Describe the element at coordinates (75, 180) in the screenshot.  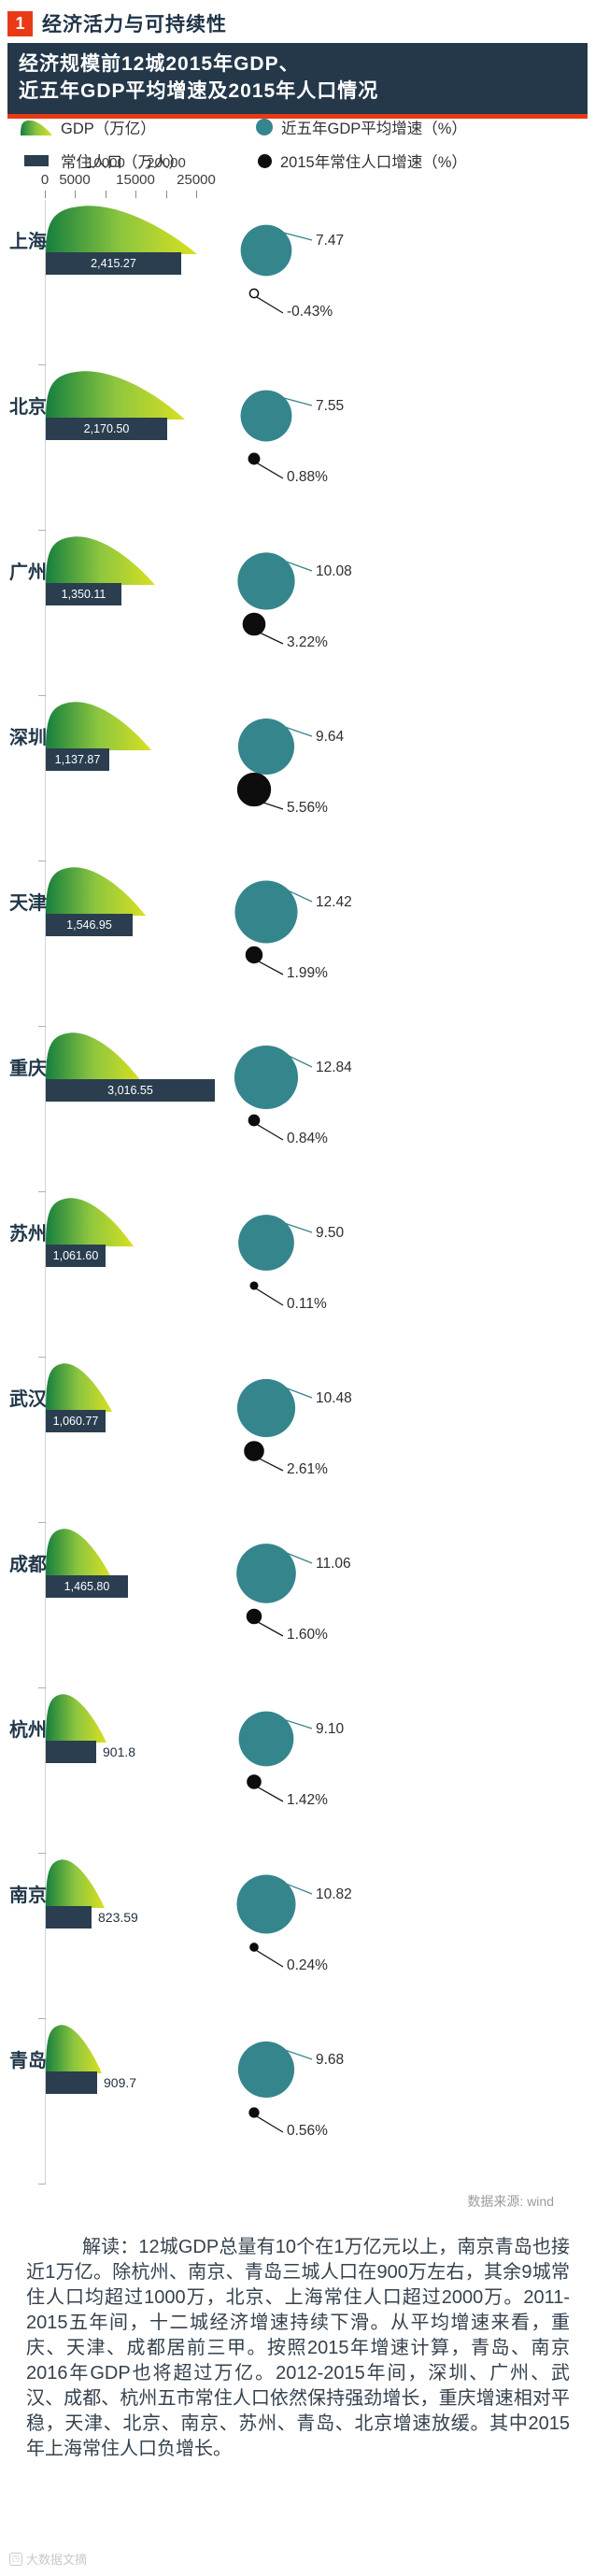
I see `axis-tick-label-5000: 5000` at that location.